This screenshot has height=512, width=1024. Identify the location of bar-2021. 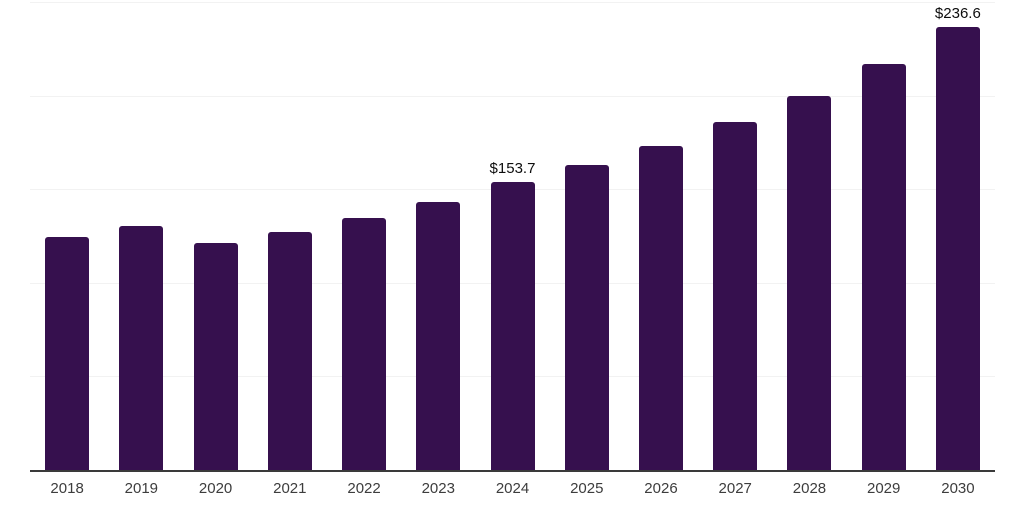
(289, 350).